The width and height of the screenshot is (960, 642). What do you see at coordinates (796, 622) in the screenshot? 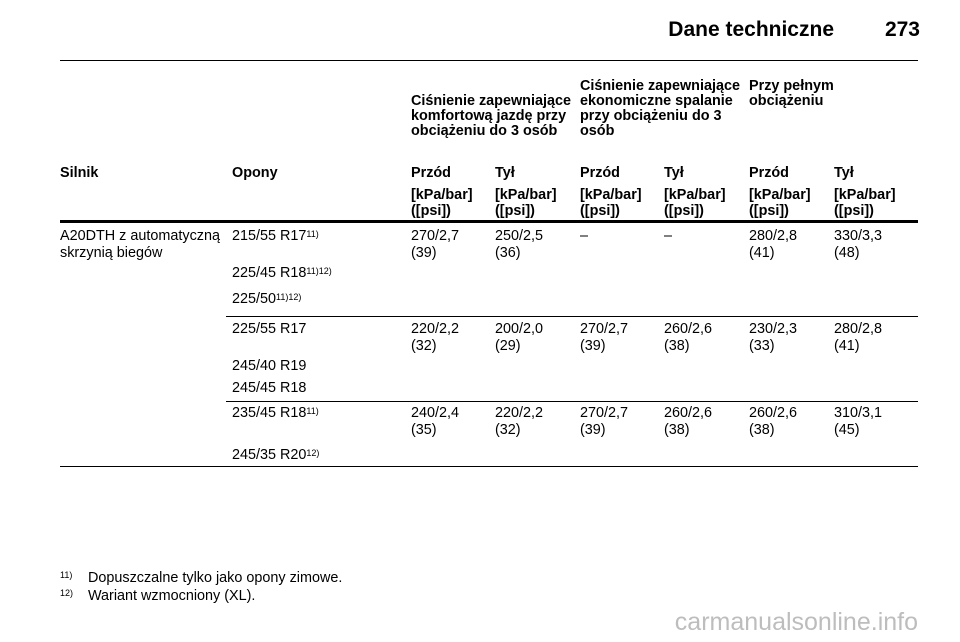
I see `watermark-text: carmanualsonline.info` at bounding box center [796, 622].